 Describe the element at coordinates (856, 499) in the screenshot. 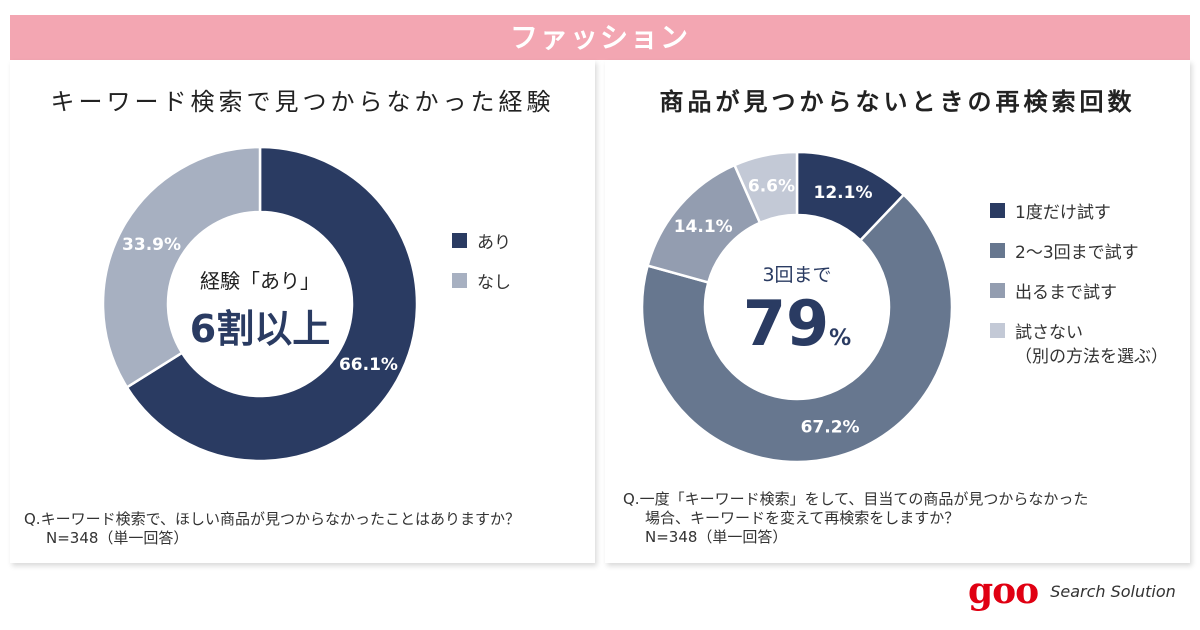

I see `question-line: Q.一度「キーワード検索」をして、目当ての商品が見つからなかった` at that location.